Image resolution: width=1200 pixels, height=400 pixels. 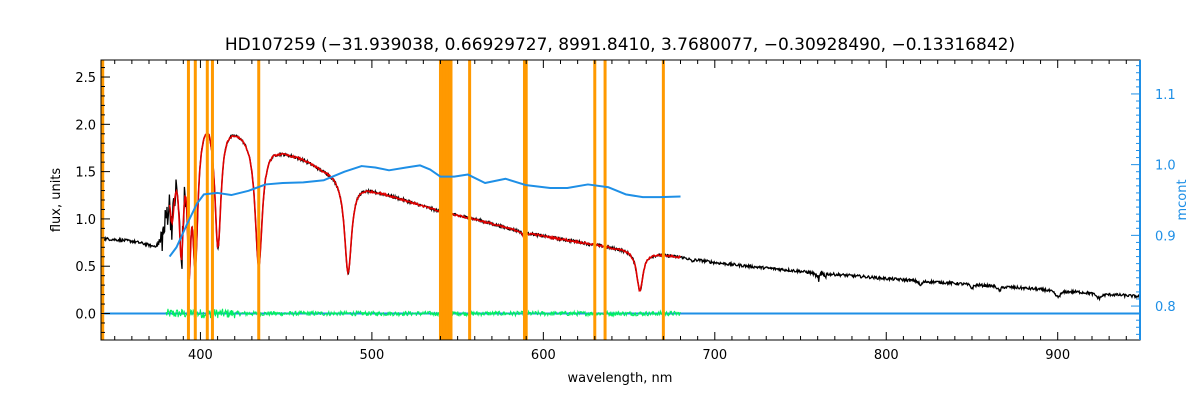 What do you see at coordinates (1165, 307) in the screenshot?
I see `y2-tick-label: 0.8` at bounding box center [1165, 307].